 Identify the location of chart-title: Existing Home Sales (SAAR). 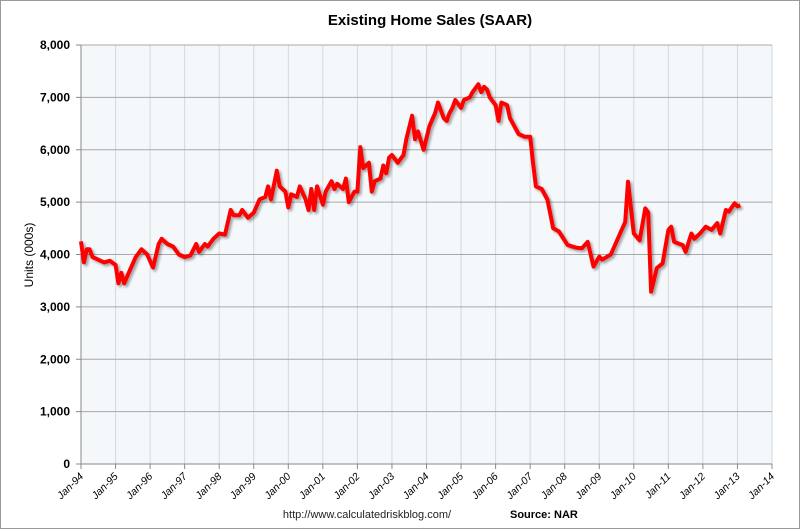
(430, 20).